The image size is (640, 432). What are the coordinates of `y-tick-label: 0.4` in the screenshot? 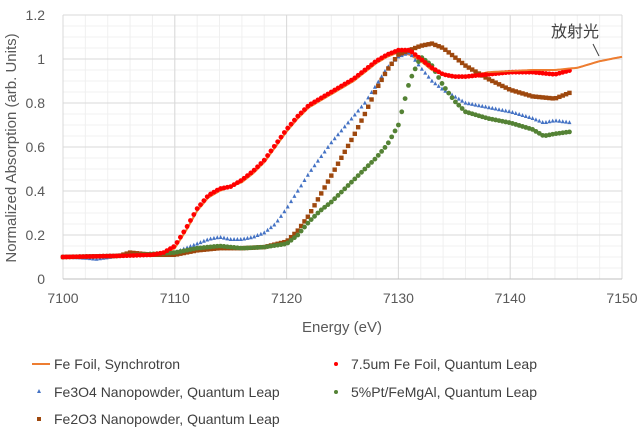 It's located at (36, 191).